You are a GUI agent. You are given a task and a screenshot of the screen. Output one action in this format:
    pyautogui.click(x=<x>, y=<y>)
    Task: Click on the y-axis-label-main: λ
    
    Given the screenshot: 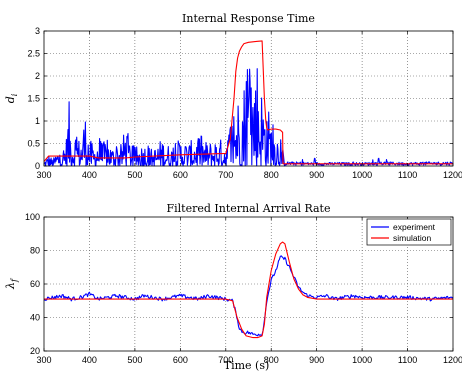 What is the action you would take?
    pyautogui.click(x=10, y=286)
    